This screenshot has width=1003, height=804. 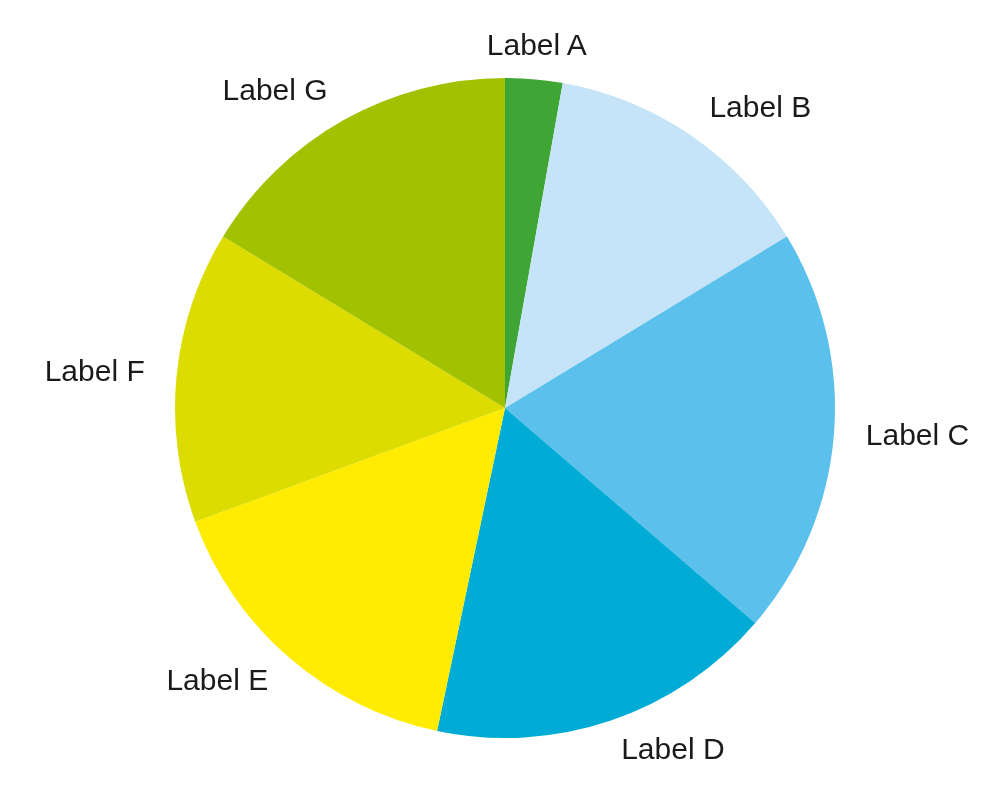 What do you see at coordinates (760, 107) in the screenshot?
I see `slice-label: Label B` at bounding box center [760, 107].